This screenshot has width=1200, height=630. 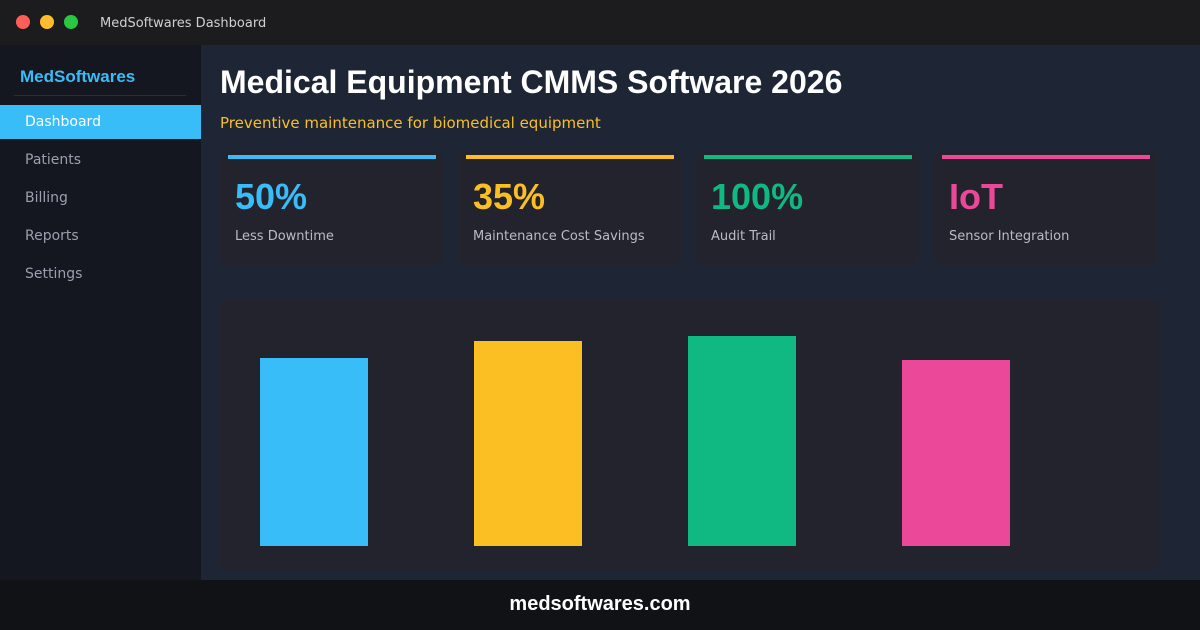 I want to click on card-value: IoT, so click(x=976, y=196).